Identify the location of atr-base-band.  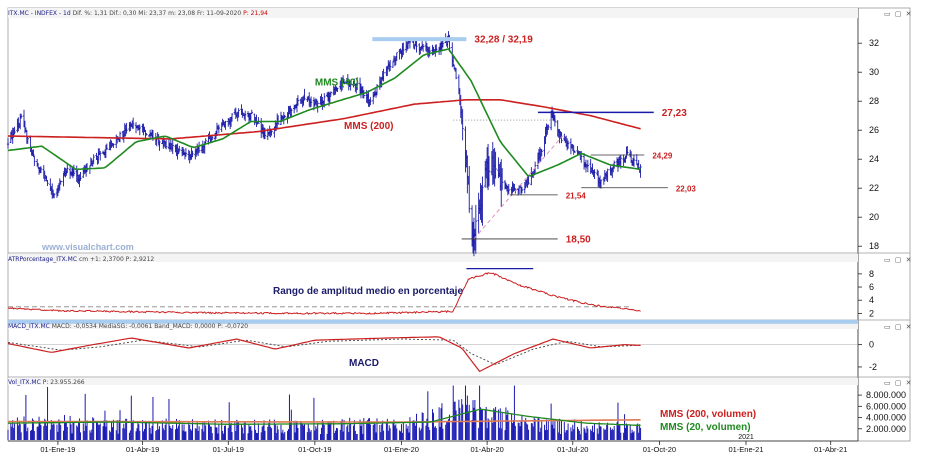
(433, 321).